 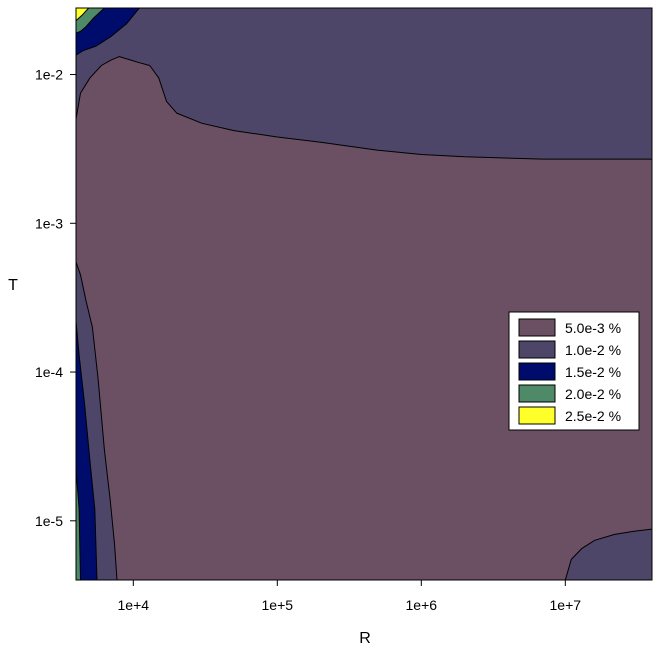 I want to click on y-tick-label: 1e-3, so click(x=49, y=223).